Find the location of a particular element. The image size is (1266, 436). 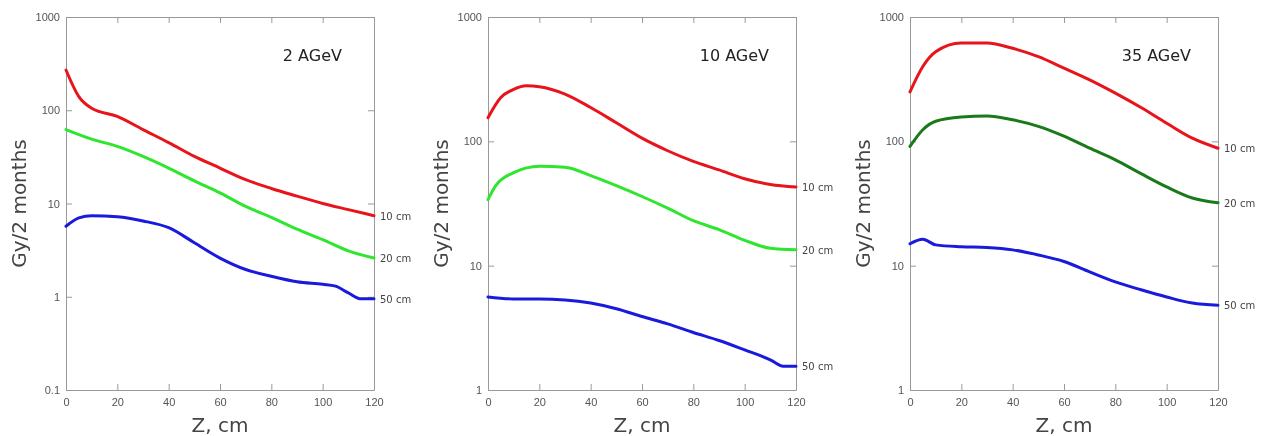

y-tick-label: 0.1 is located at coordinates (52, 390).